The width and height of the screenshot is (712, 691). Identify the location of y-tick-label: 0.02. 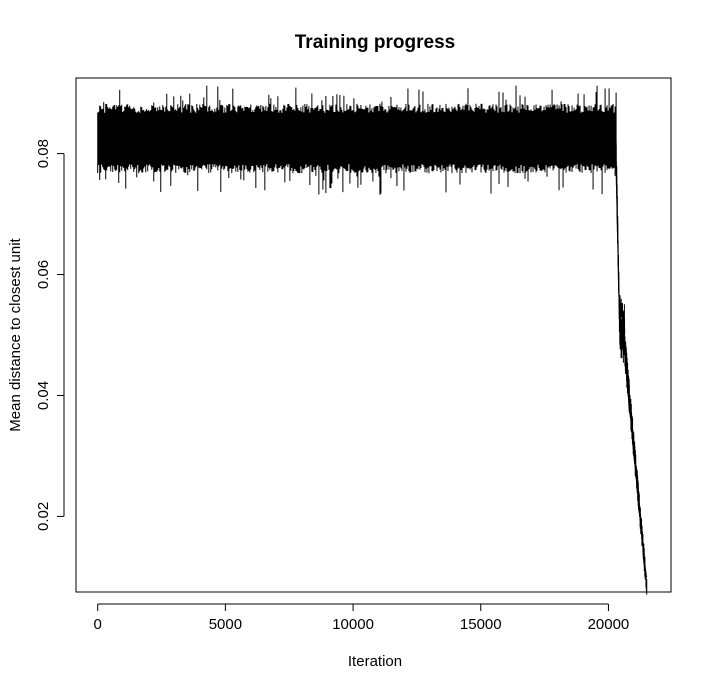
(43, 516).